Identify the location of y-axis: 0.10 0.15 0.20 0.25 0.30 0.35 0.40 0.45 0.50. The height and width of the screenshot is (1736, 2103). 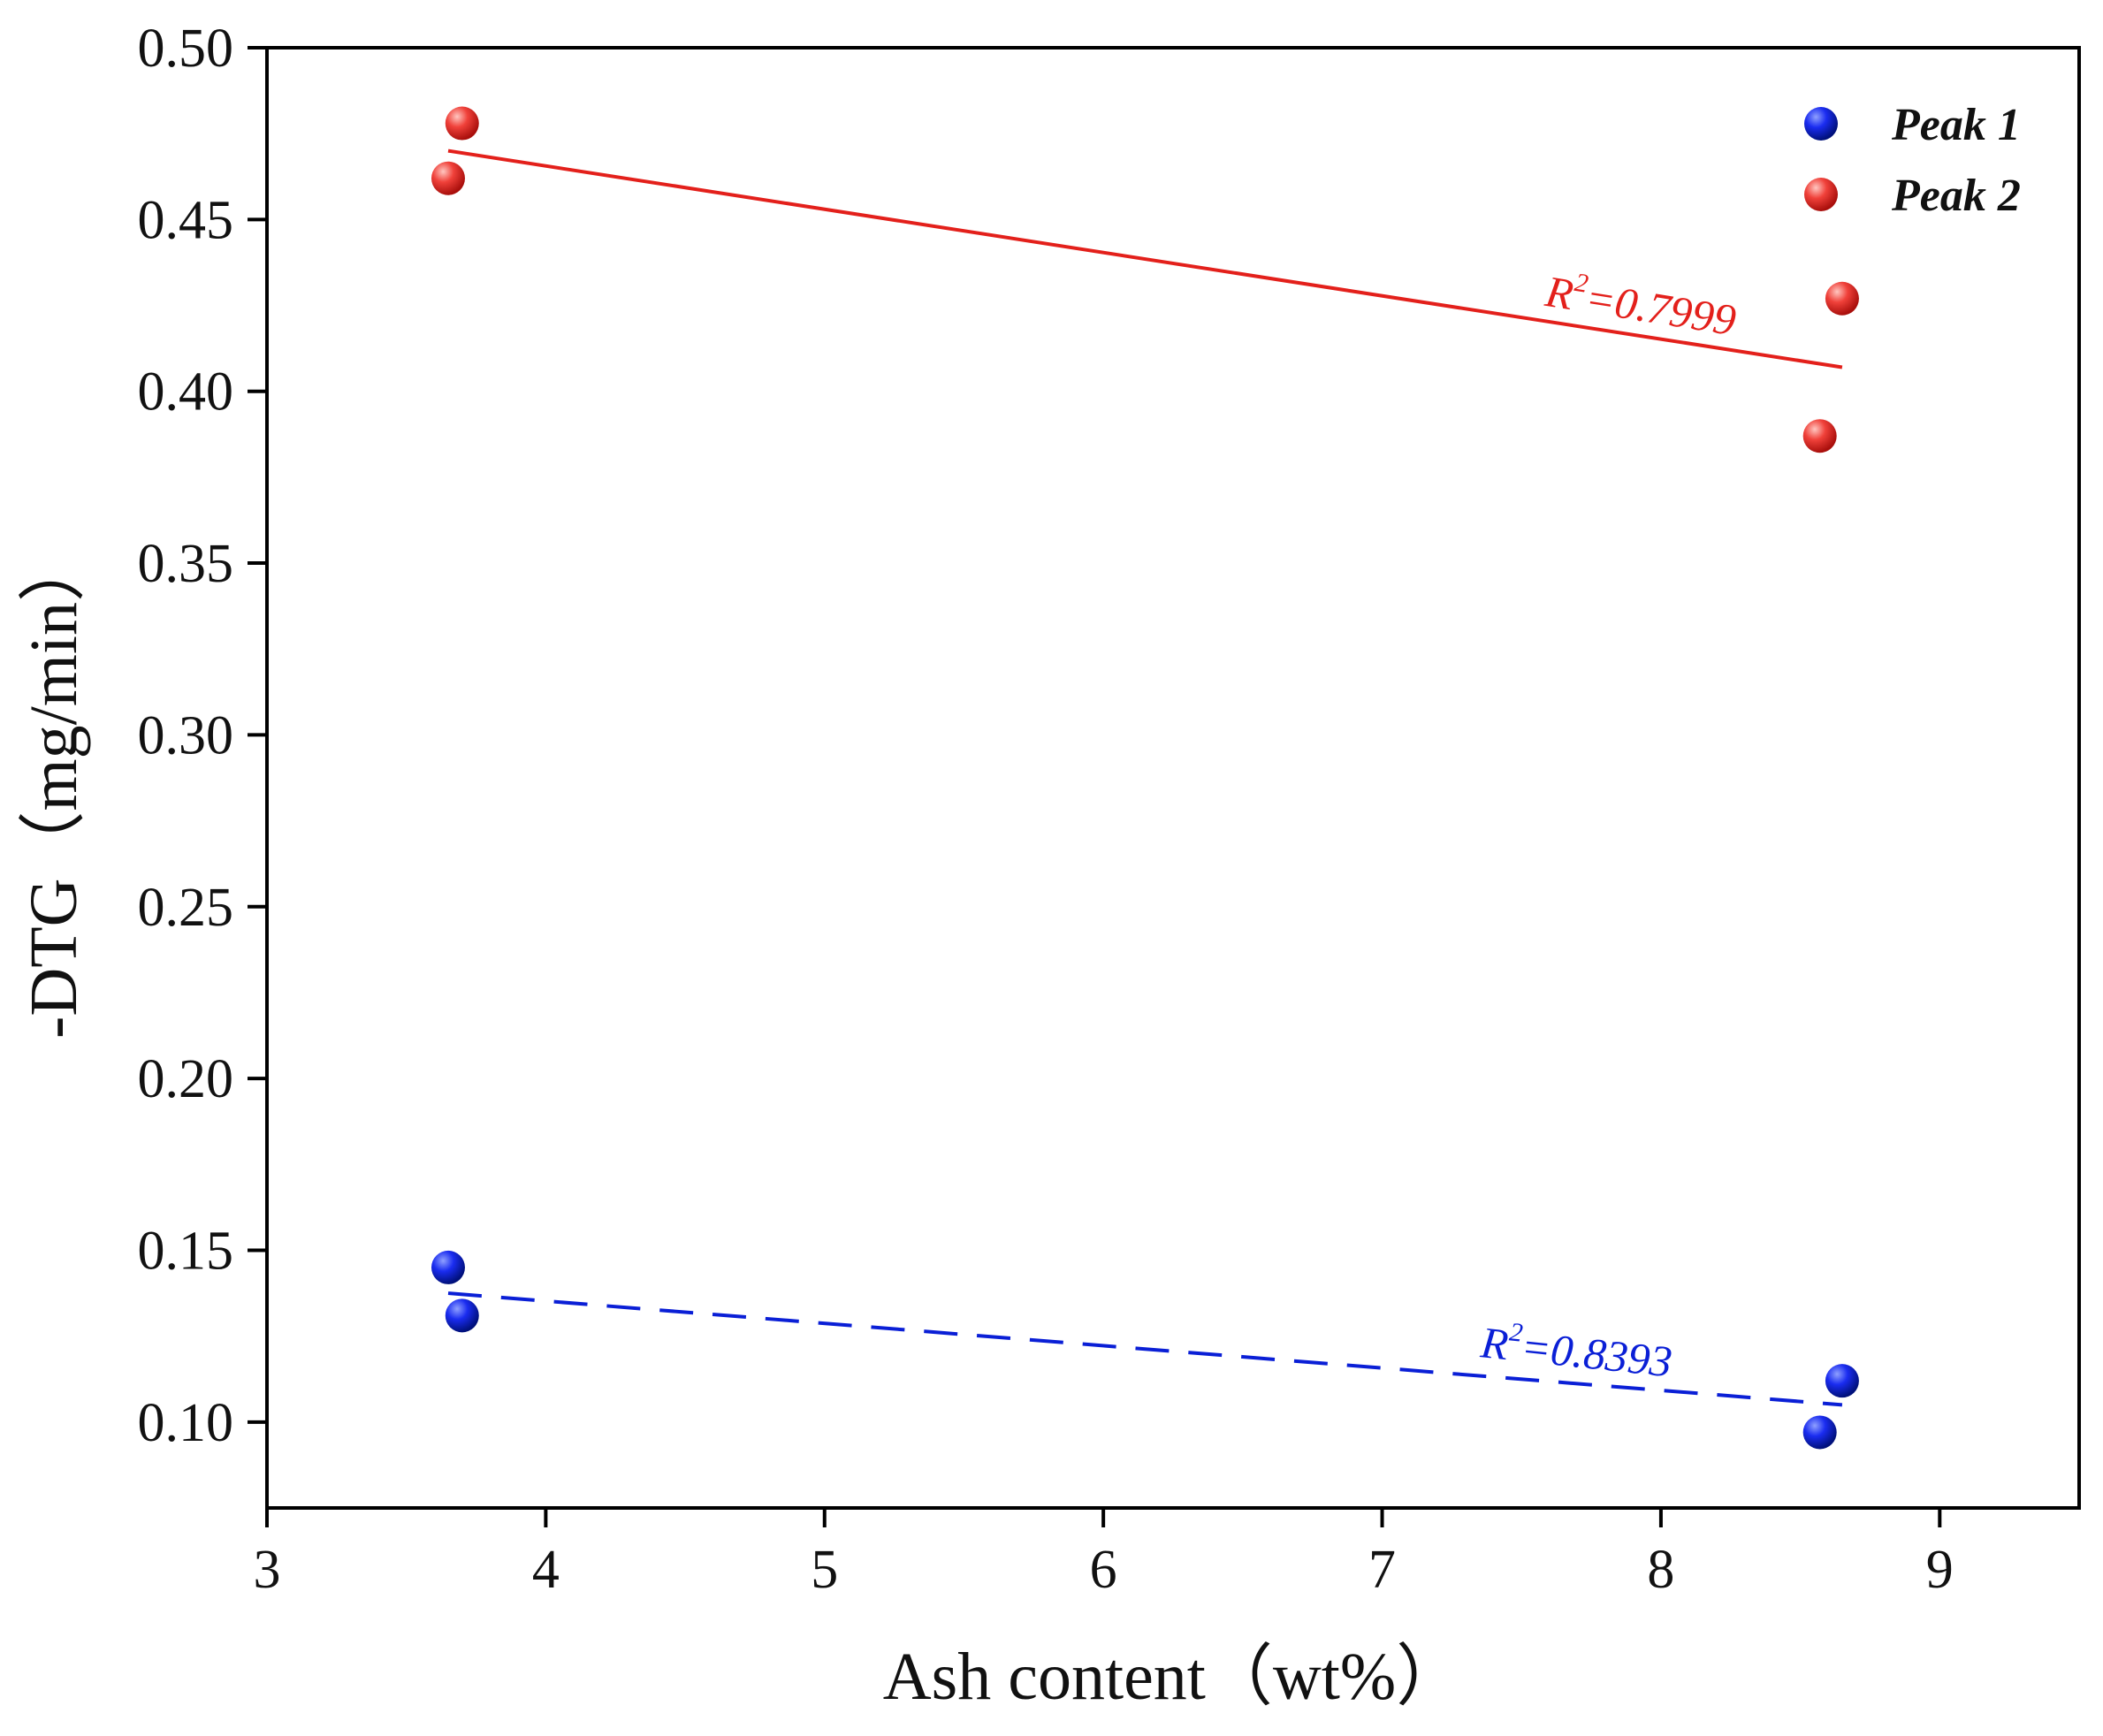
(202, 736).